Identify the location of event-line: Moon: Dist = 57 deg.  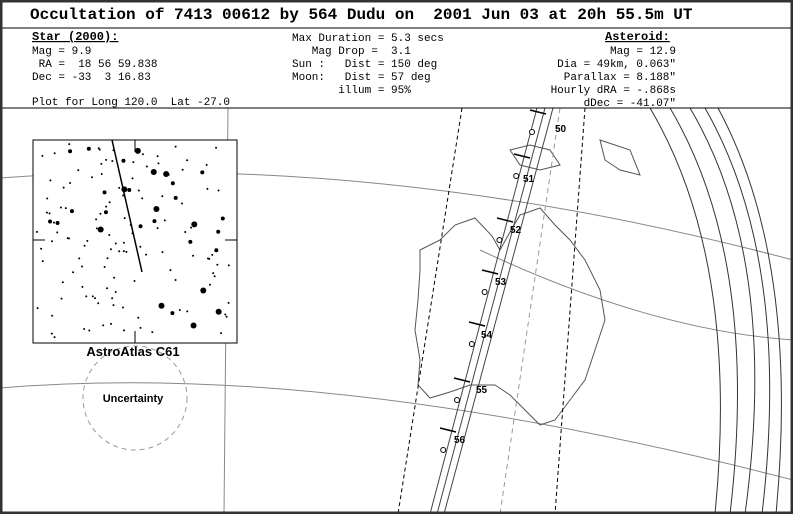
(361, 78).